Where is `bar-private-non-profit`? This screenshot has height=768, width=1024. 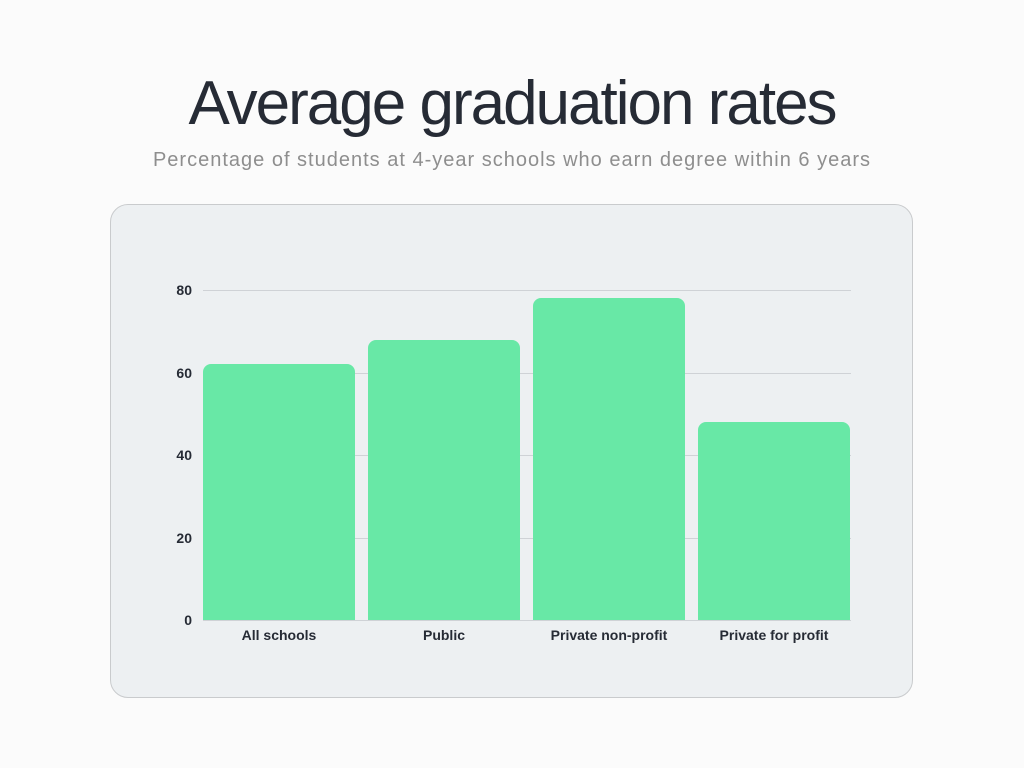 bar-private-non-profit is located at coordinates (609, 459).